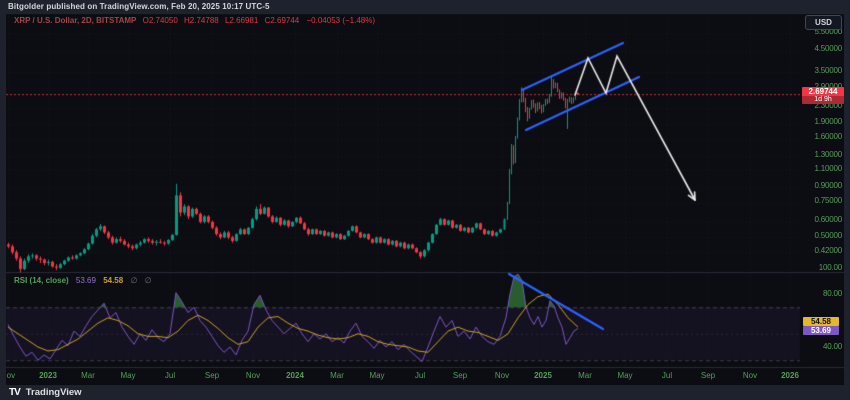 This screenshot has width=850, height=400. What do you see at coordinates (134, 280) in the screenshot?
I see `rsi-empty-value-1: ∅` at bounding box center [134, 280].